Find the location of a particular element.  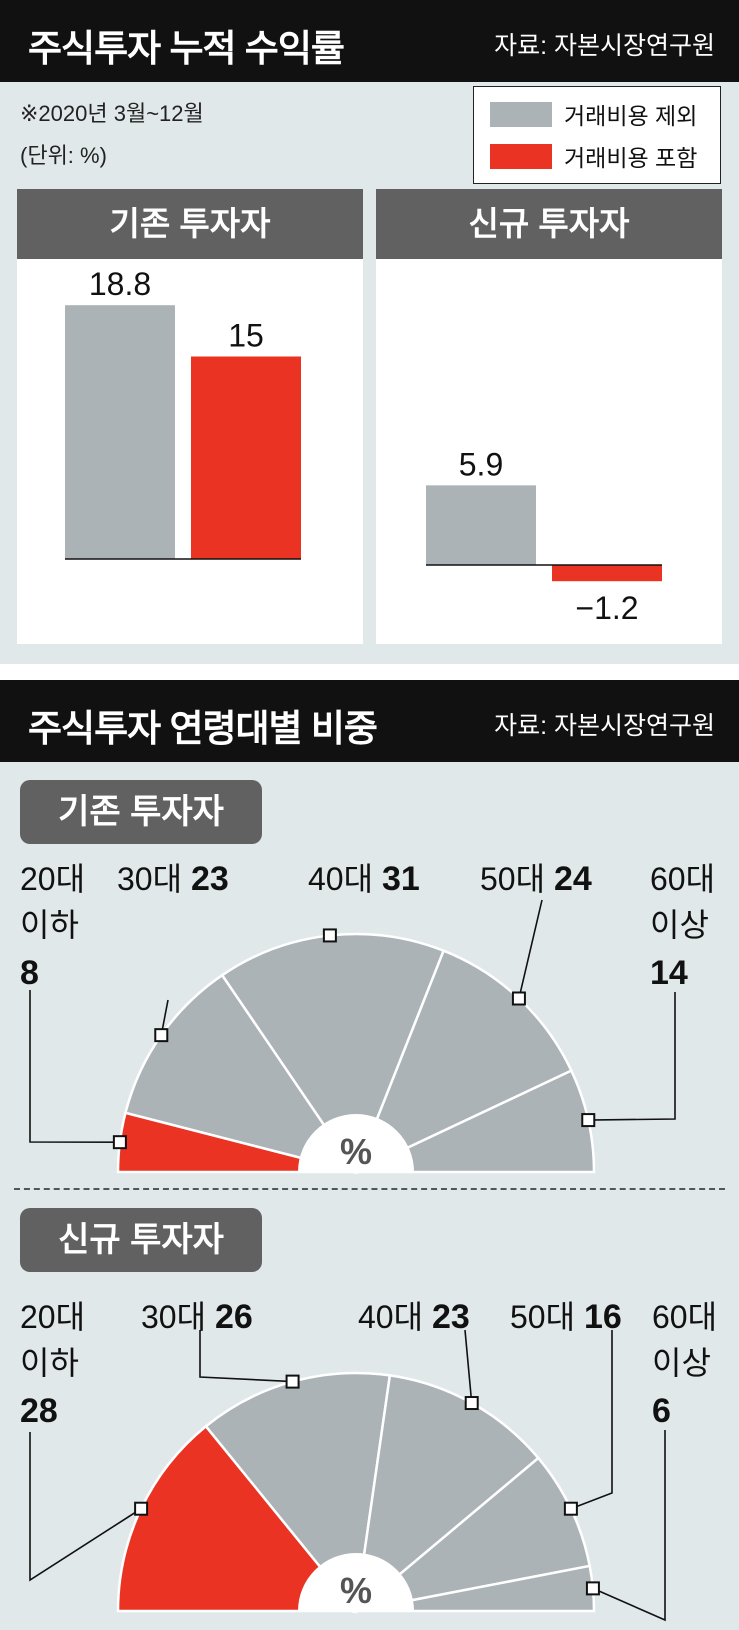

gauge-label-4: 60대 이상 6 is located at coordinates (684, 1364).